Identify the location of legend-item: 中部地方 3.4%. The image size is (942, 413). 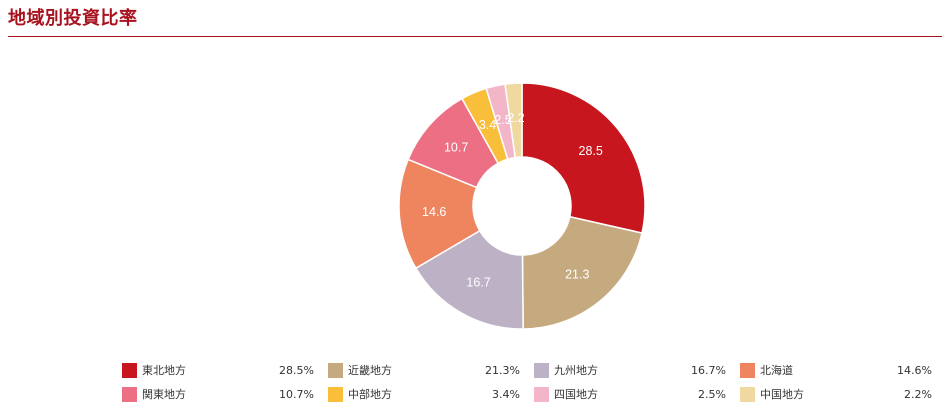
(424, 394).